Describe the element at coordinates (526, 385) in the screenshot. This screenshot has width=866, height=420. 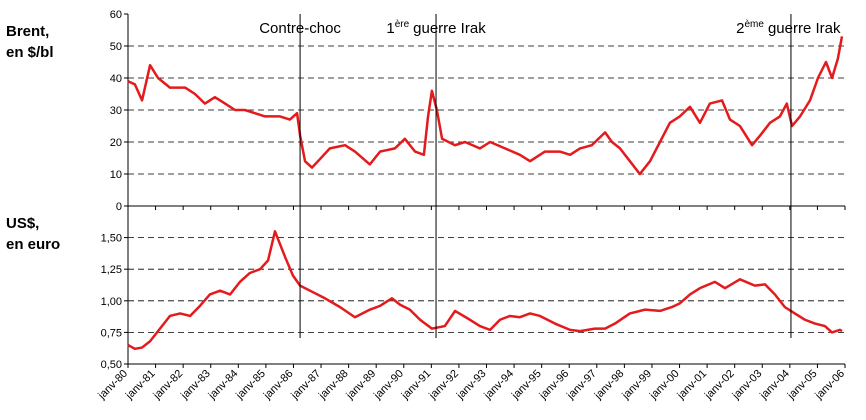
I see `x-tick-label: janv-95` at that location.